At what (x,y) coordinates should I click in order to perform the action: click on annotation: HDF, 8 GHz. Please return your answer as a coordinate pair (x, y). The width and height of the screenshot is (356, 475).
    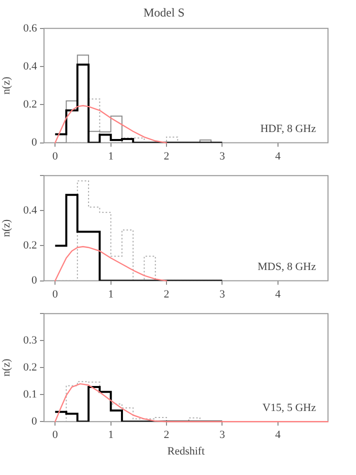
    Looking at the image, I should click on (288, 129).